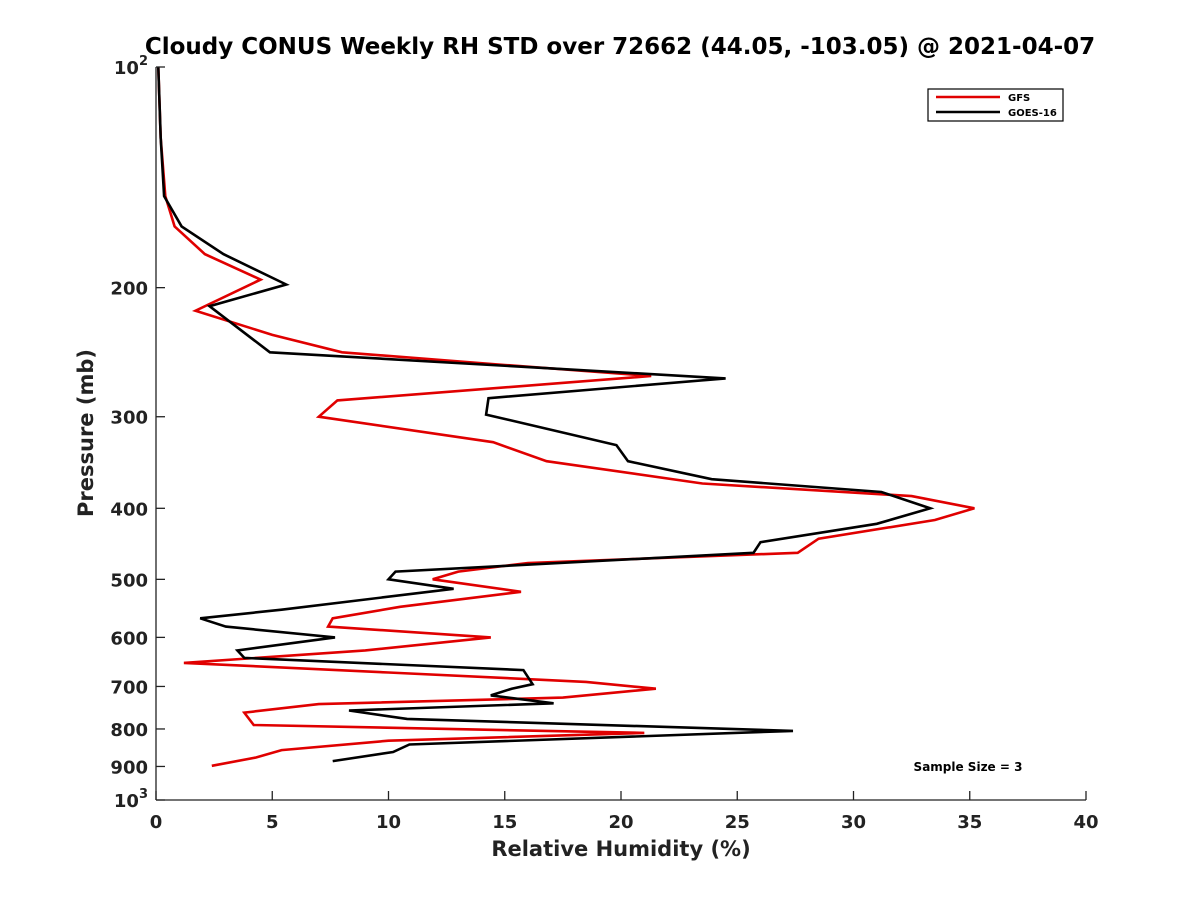 This screenshot has height=900, width=1200. Describe the element at coordinates (129, 730) in the screenshot. I see `y-tick-label: 800` at that location.